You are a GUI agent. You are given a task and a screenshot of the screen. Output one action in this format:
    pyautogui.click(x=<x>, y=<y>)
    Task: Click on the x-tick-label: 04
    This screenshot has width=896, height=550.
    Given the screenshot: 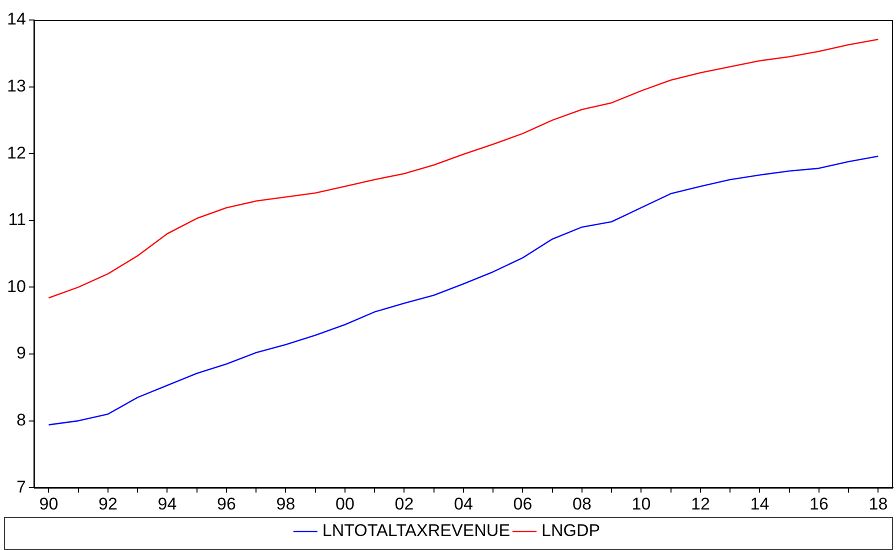 What is the action you would take?
    pyautogui.click(x=463, y=504)
    